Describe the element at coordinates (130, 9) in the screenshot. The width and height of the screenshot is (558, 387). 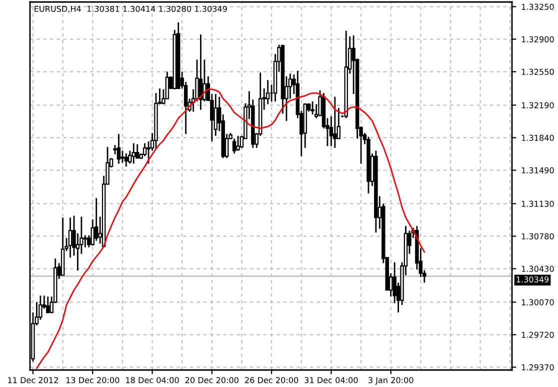
I see `chart-title: EURUSD,H4 1.30381 1.30414 1.30280 1.30349` at that location.